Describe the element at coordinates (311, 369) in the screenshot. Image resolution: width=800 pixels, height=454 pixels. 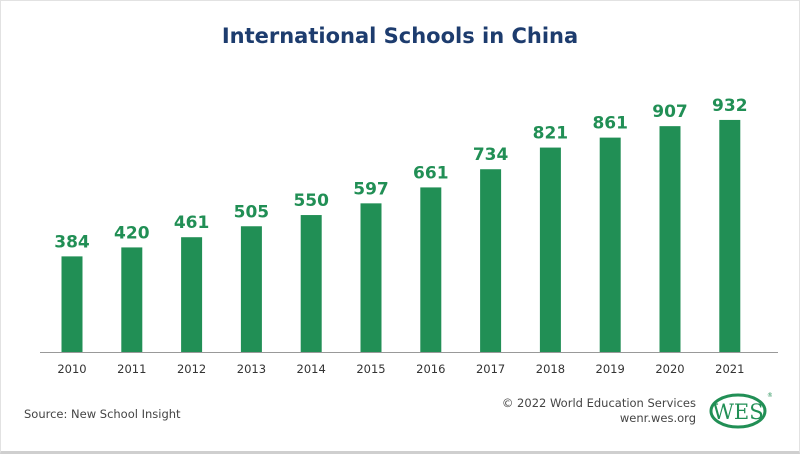
I see `x-tick-label: 2014` at that location.